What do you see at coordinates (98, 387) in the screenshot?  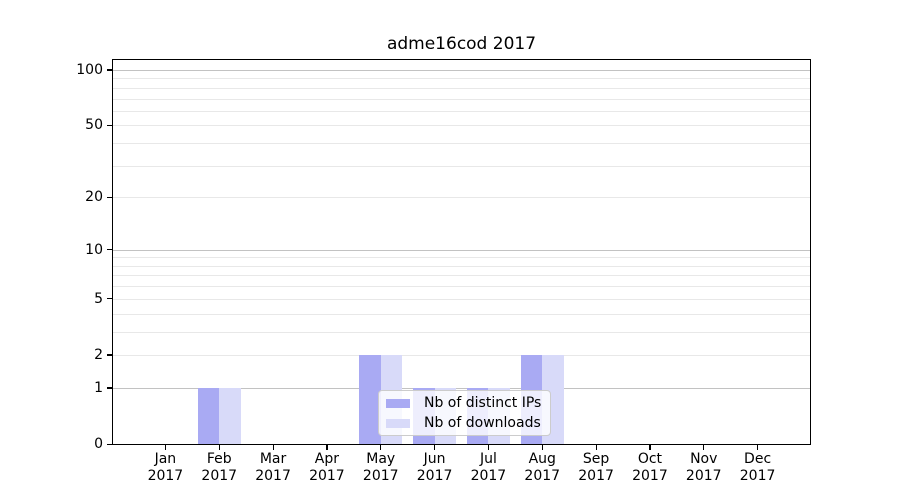 I see `y-tick-label: 1` at bounding box center [98, 387].